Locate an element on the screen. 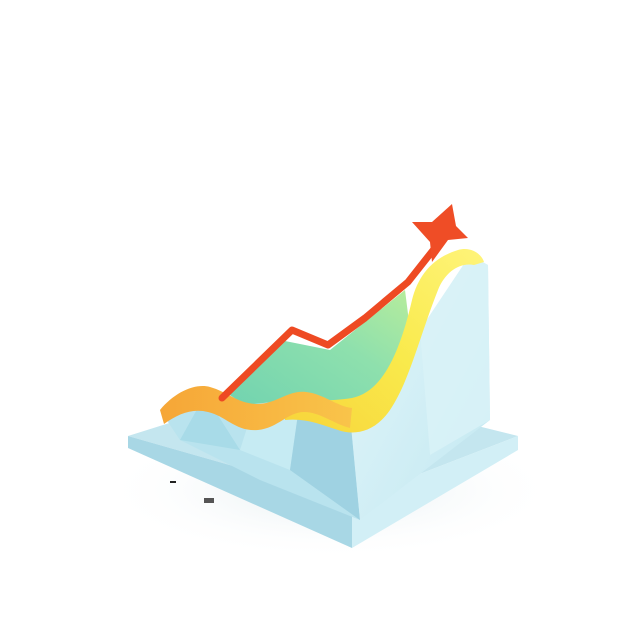 This screenshot has height=640, width=640. base-plate-front is located at coordinates (240, 492).